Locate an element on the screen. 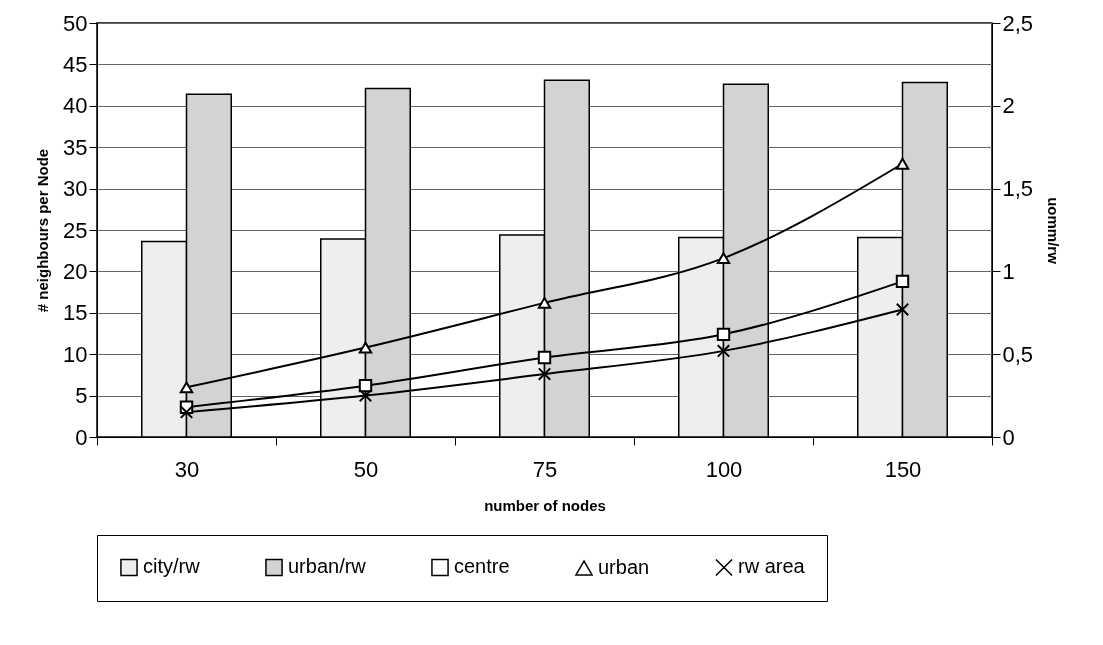  legend-label: urban/rw is located at coordinates (327, 566).